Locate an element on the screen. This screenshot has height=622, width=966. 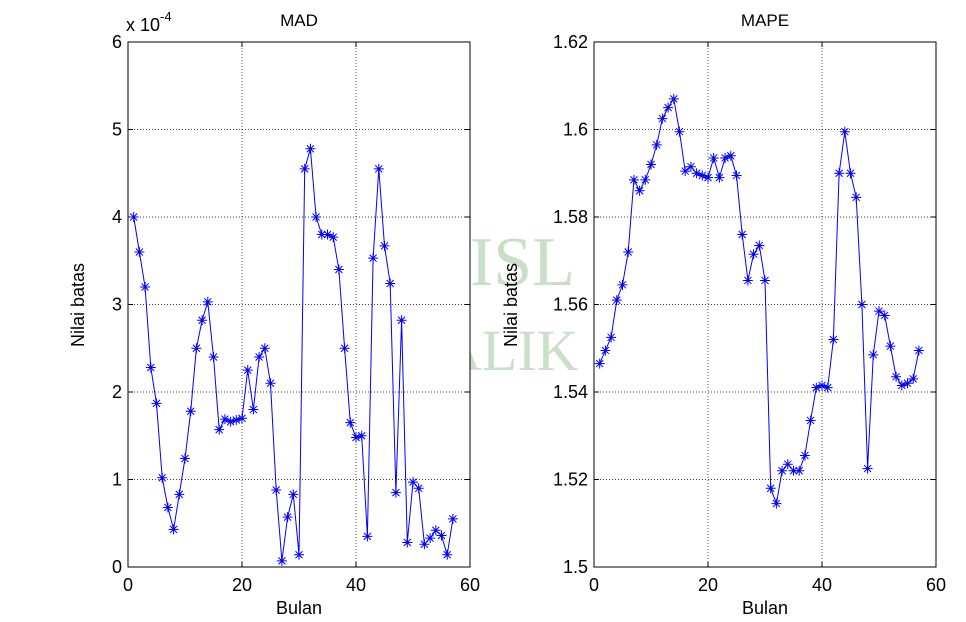
mad-x-tick-label: 0 is located at coordinates (128, 585).